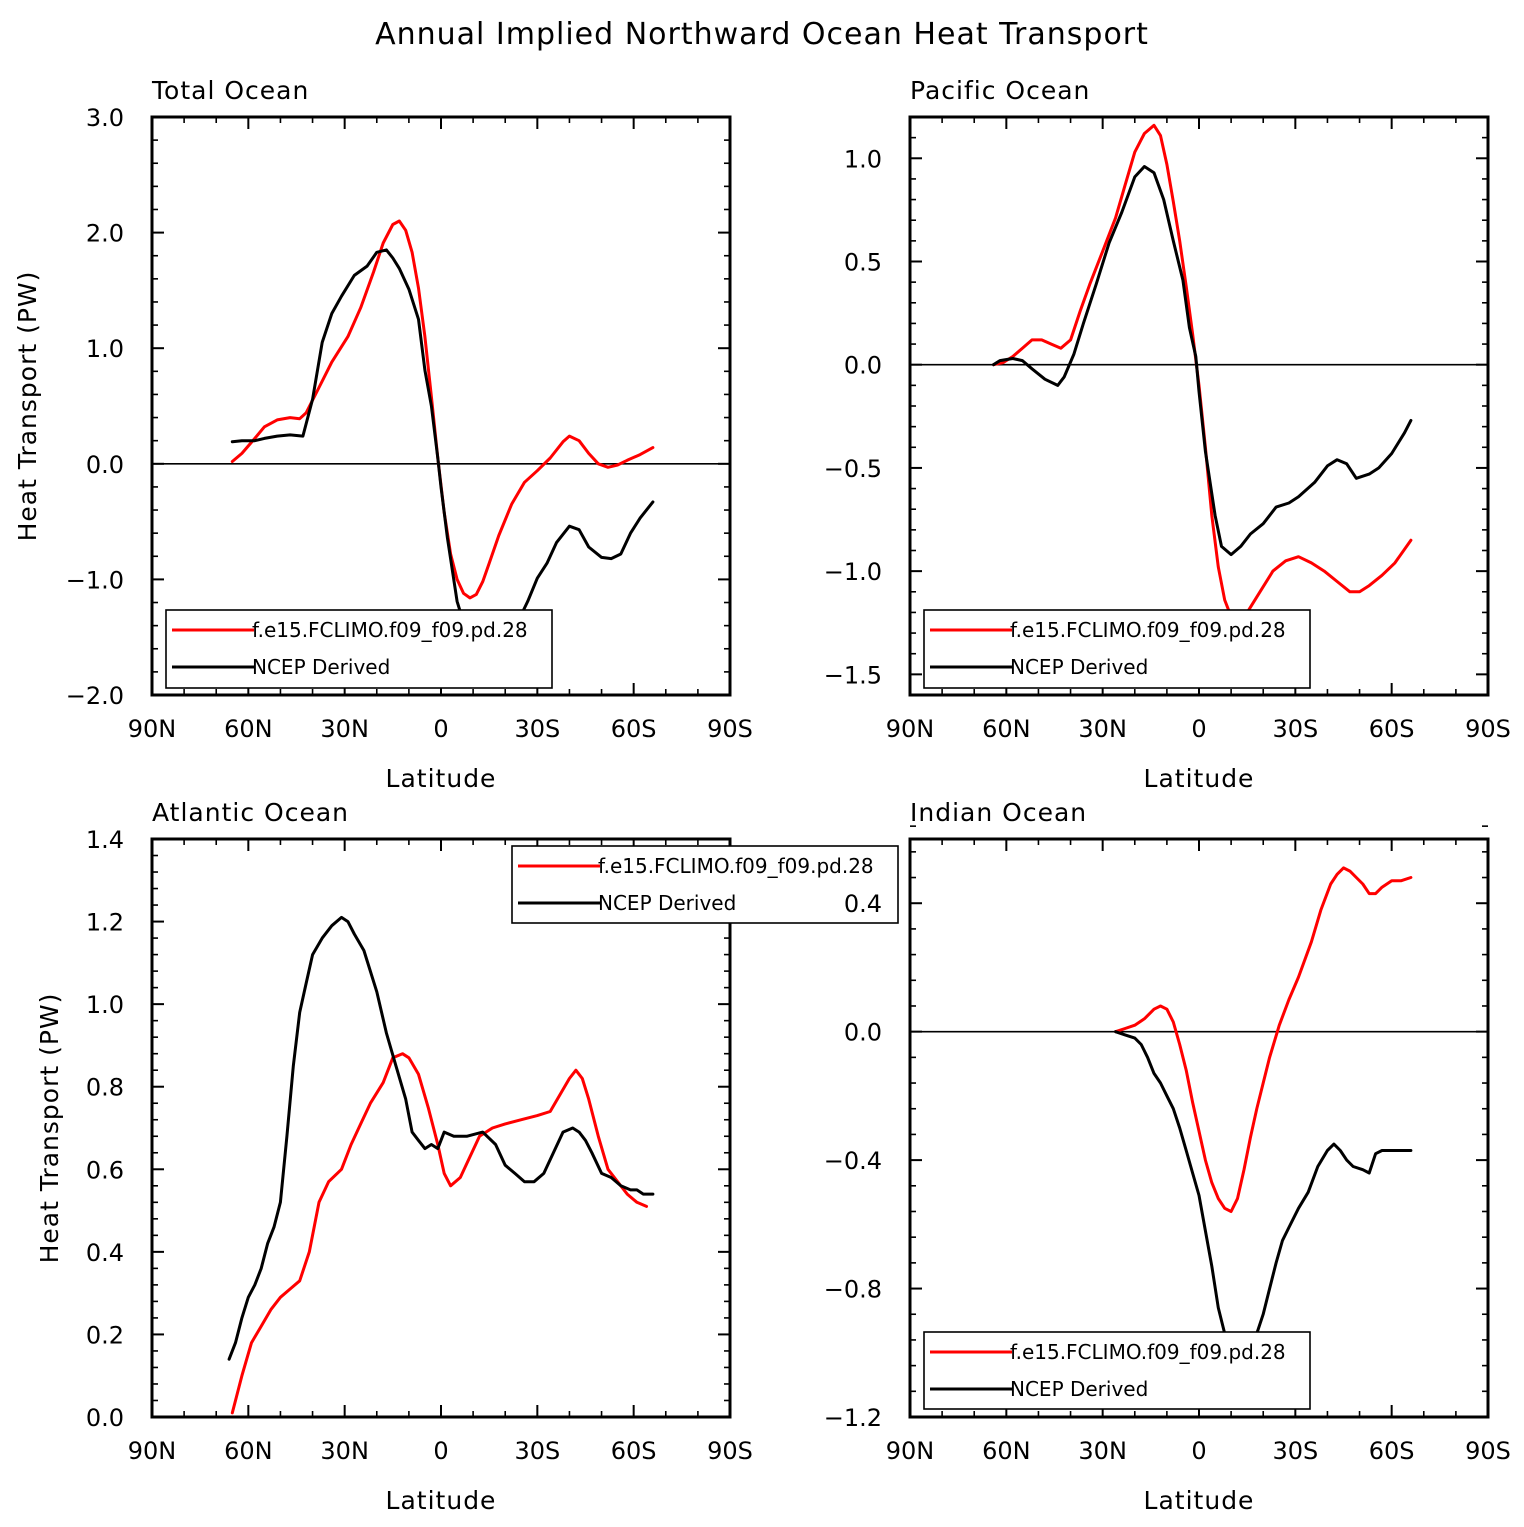 This screenshot has width=1524, height=1527. I want to click on y-tick-label: −2.0, so click(95, 696).